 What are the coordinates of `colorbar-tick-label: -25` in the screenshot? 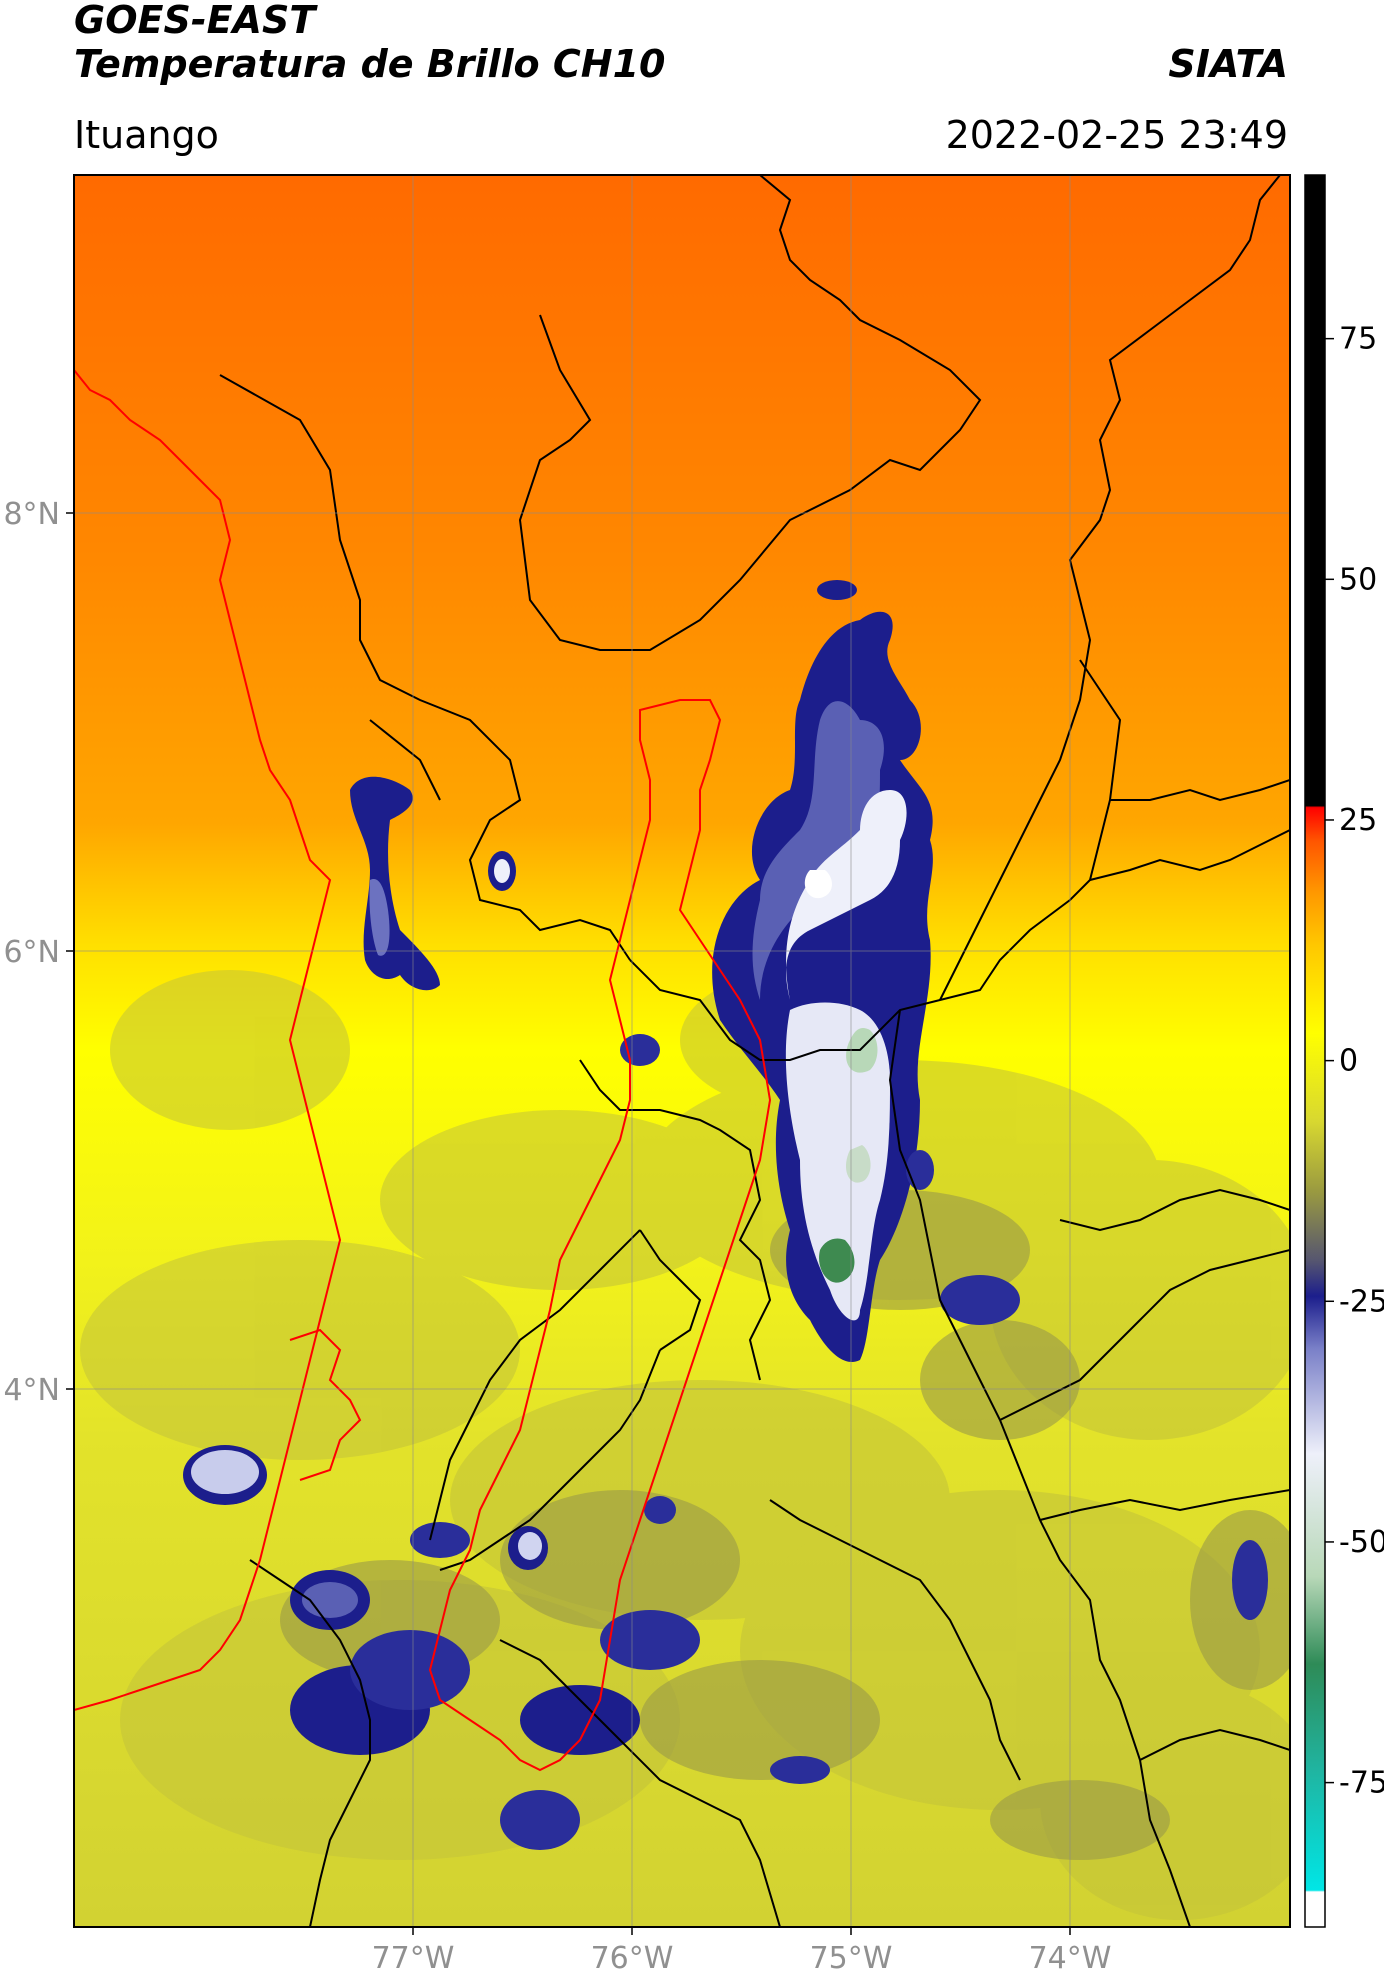 It's located at (1361, 1301).